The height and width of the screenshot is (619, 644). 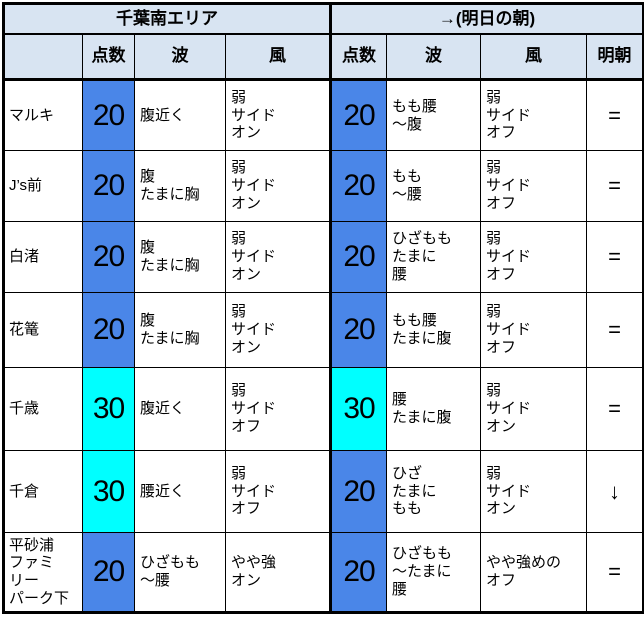 What do you see at coordinates (433, 409) in the screenshot?
I see `wave-cell-right: 腰 たまに腹` at bounding box center [433, 409].